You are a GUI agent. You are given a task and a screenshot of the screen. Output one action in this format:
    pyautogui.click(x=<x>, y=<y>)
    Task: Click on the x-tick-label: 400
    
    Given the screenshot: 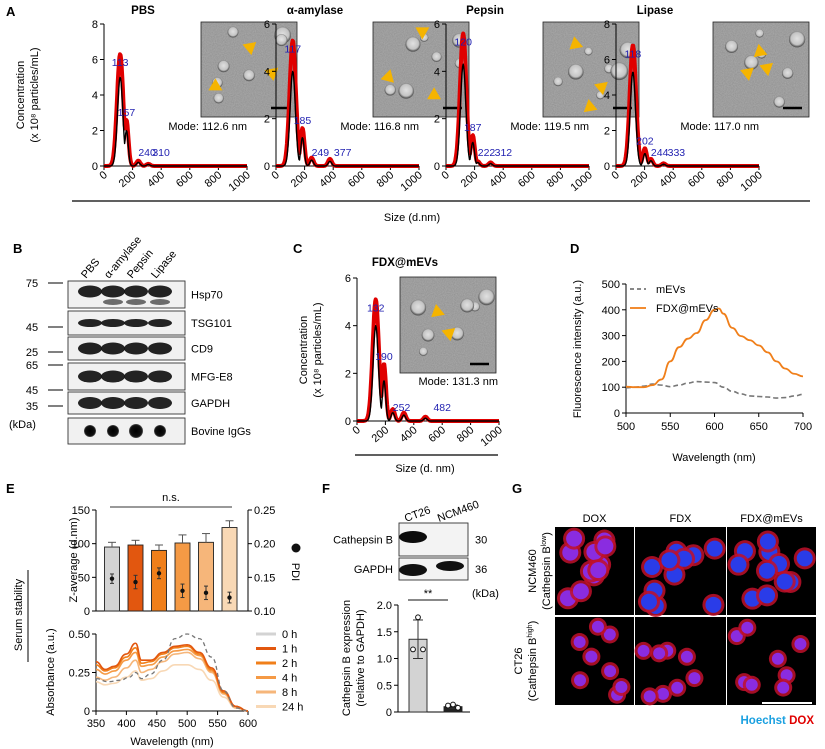 What is the action you would take?
    pyautogui.click(x=328, y=179)
    